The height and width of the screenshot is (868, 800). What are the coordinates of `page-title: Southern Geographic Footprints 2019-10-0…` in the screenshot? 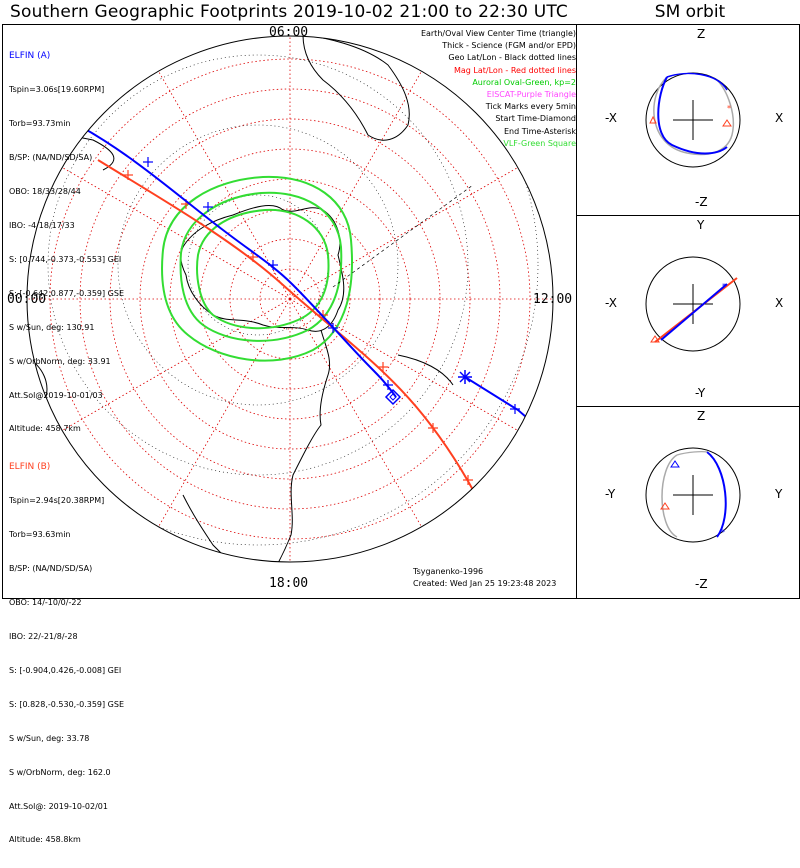 It's located at (288, 12).